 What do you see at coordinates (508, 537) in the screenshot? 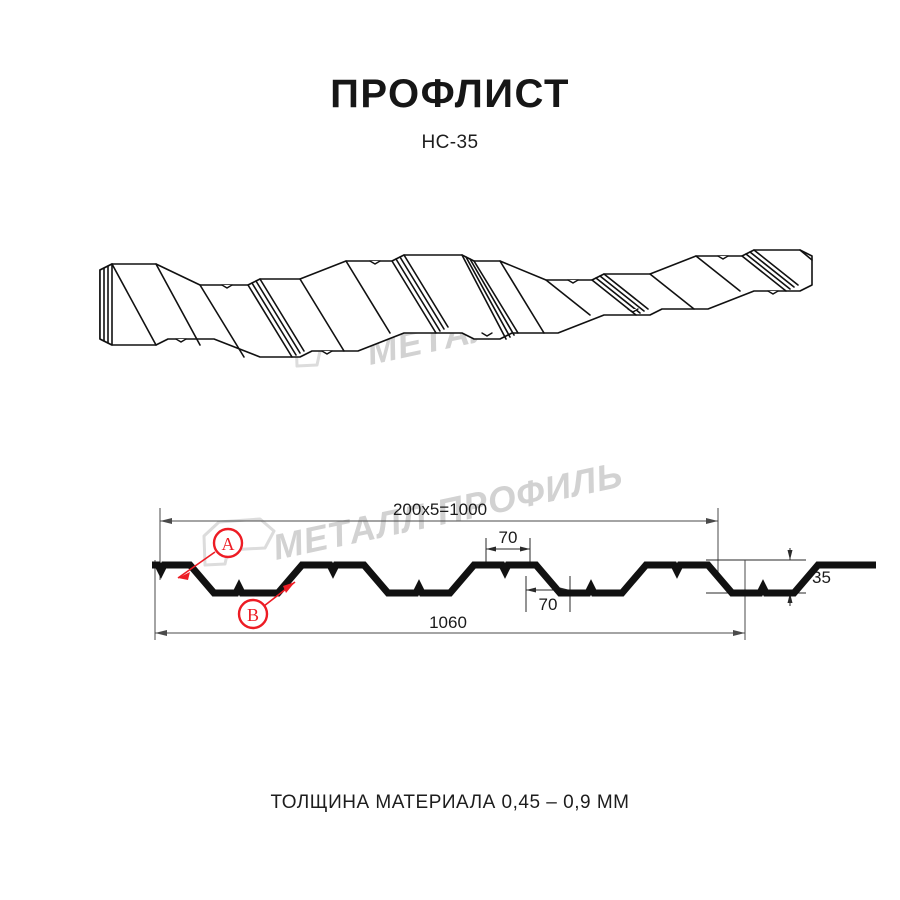
I see `dimension-label-crest-width: 70` at bounding box center [508, 537].